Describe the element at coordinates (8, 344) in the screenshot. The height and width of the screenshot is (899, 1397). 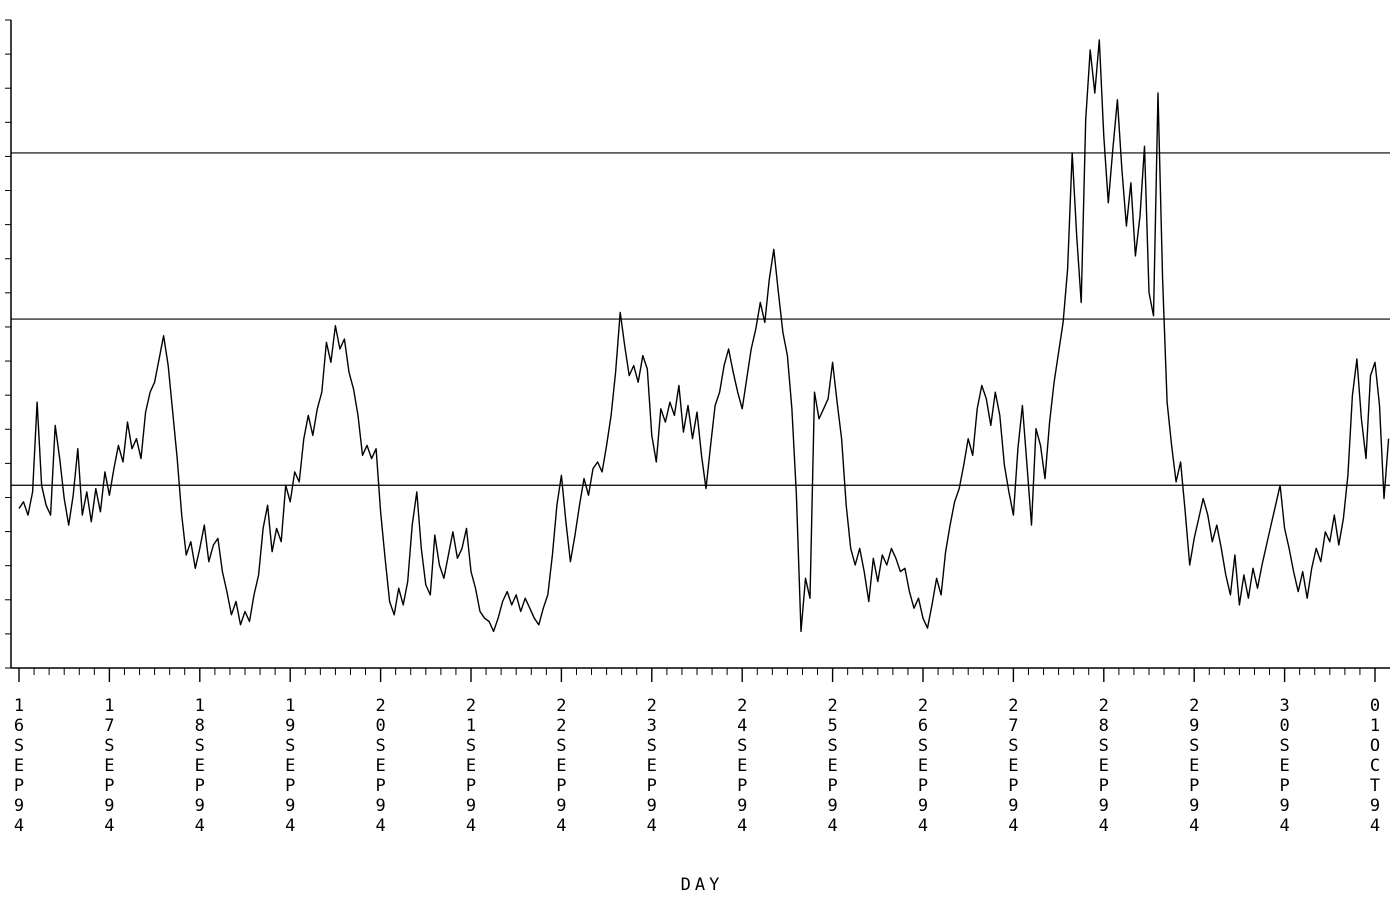
I see `y-axis-ticks` at that location.